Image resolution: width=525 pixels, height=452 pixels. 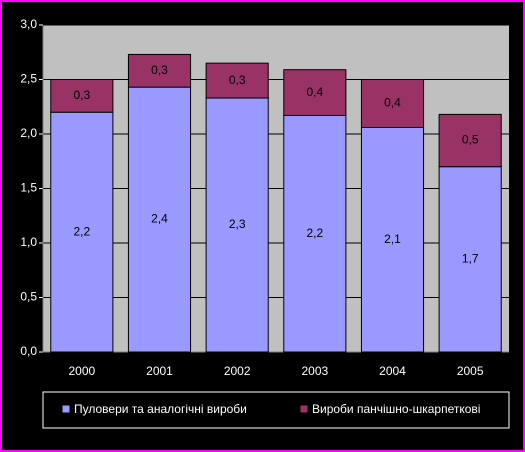 What do you see at coordinates (159, 371) in the screenshot?
I see `x-tick-label: 2001` at bounding box center [159, 371].